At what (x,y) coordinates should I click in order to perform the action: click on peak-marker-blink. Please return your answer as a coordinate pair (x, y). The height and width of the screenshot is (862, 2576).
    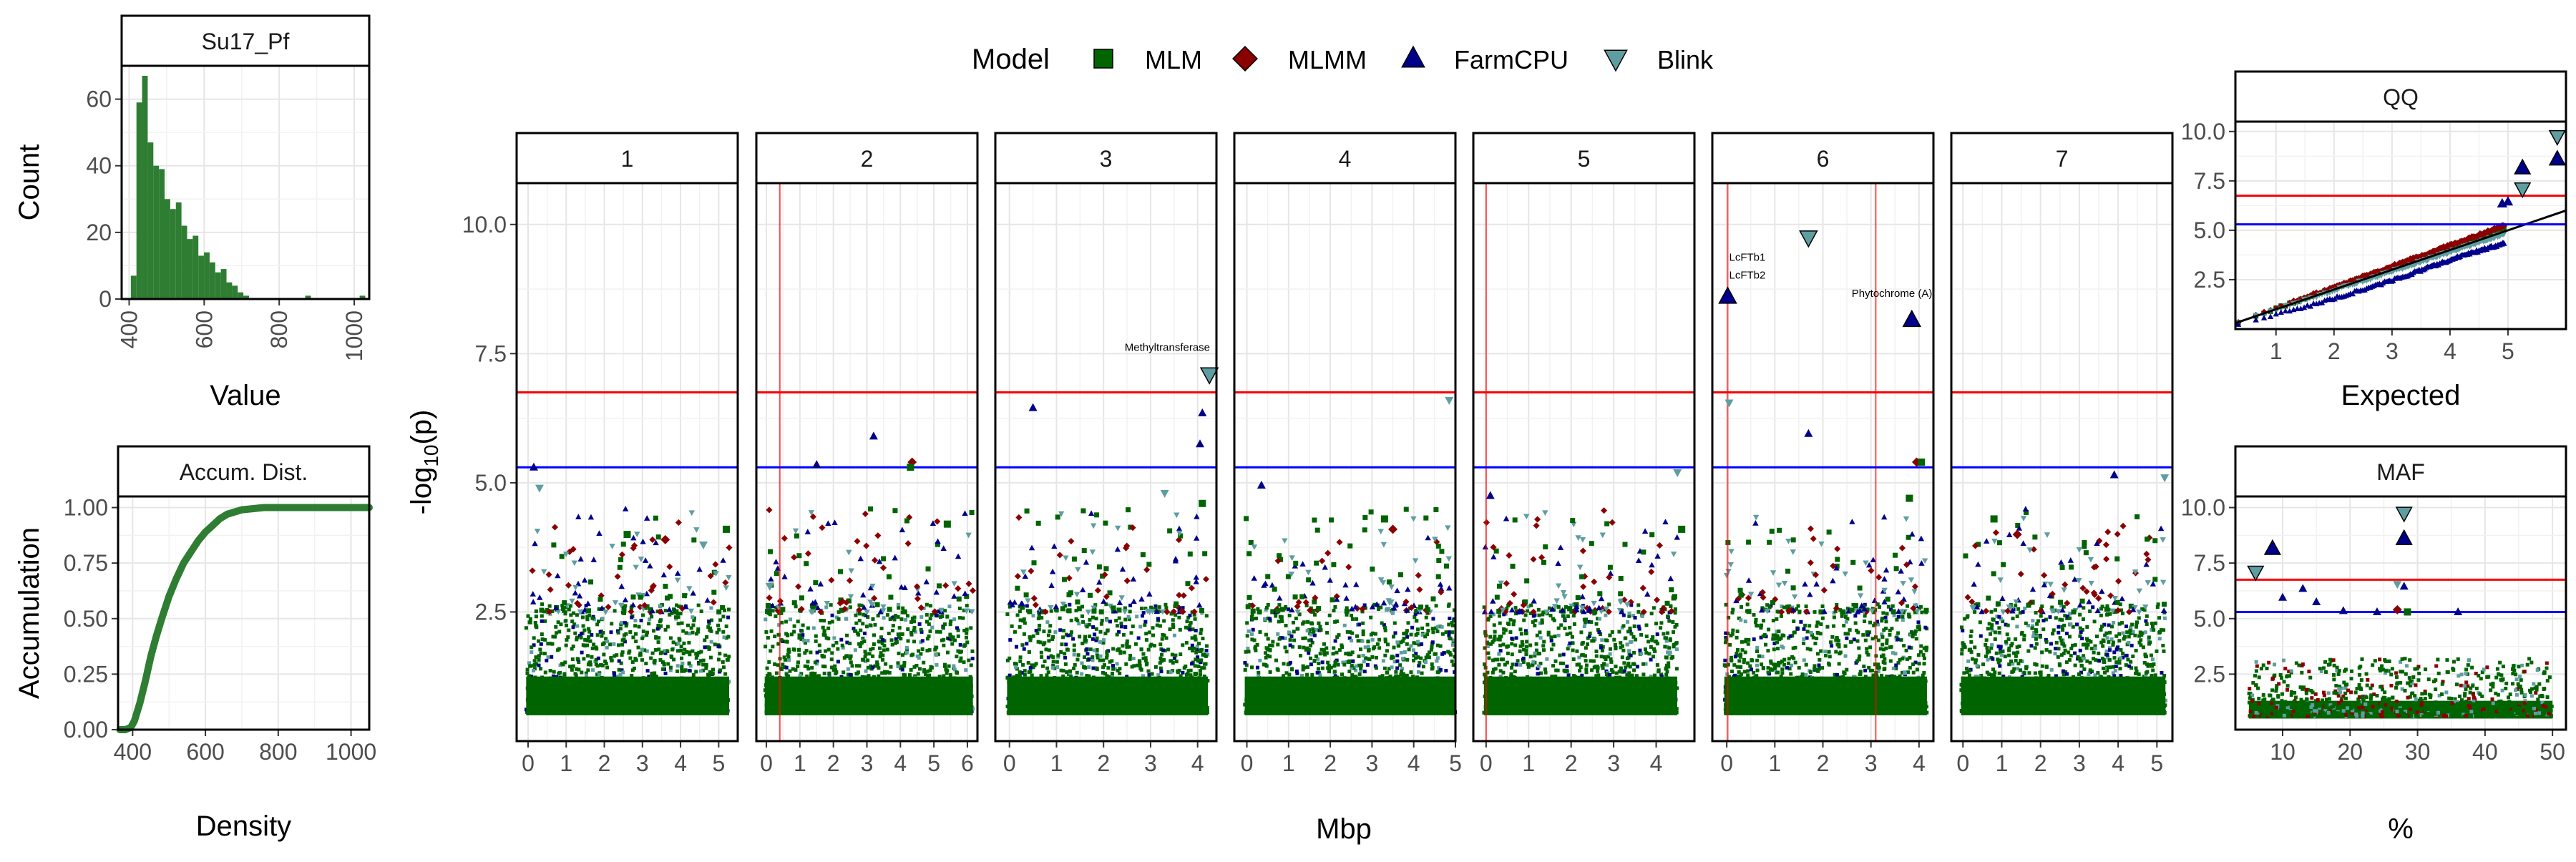
    Looking at the image, I should click on (1165, 494).